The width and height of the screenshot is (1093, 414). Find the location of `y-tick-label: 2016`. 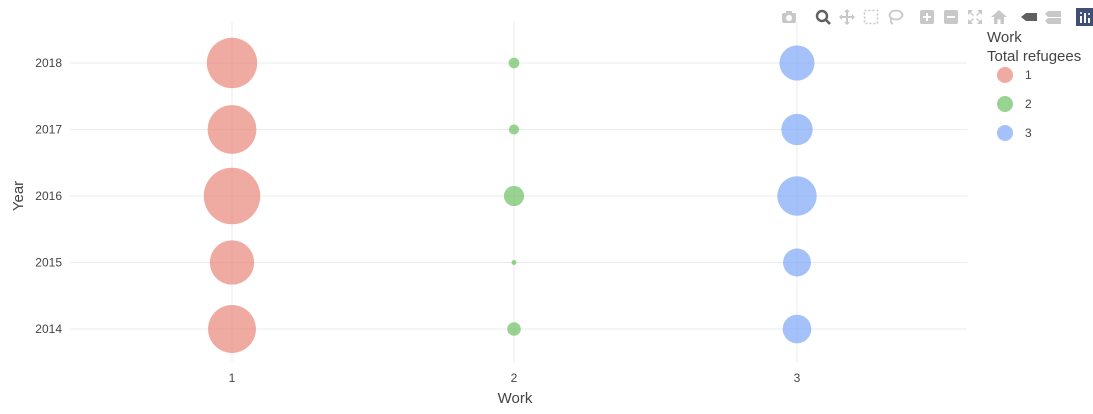

y-tick-label: 2016 is located at coordinates (48, 196).